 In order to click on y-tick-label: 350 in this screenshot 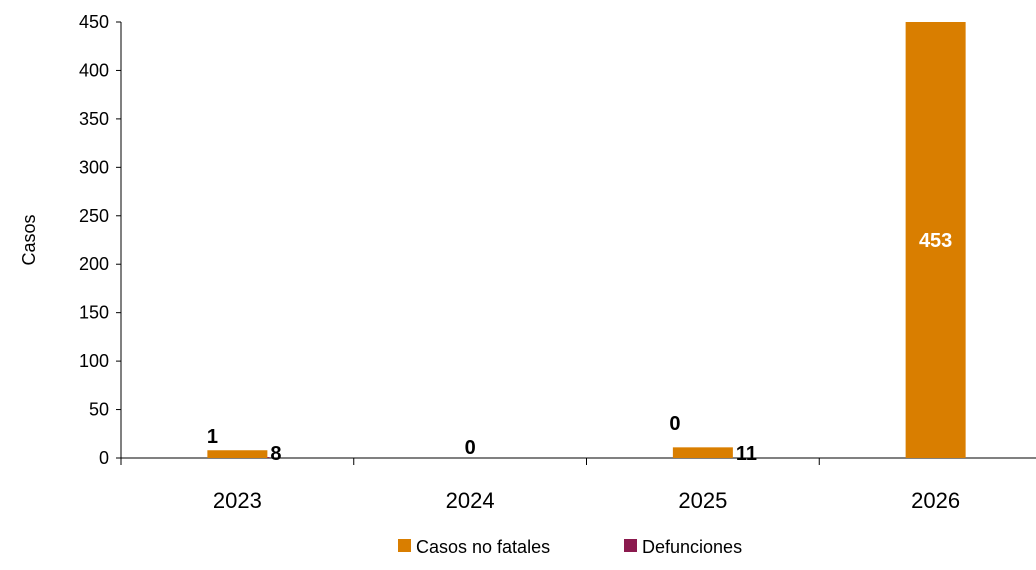, I will do `click(94, 119)`.